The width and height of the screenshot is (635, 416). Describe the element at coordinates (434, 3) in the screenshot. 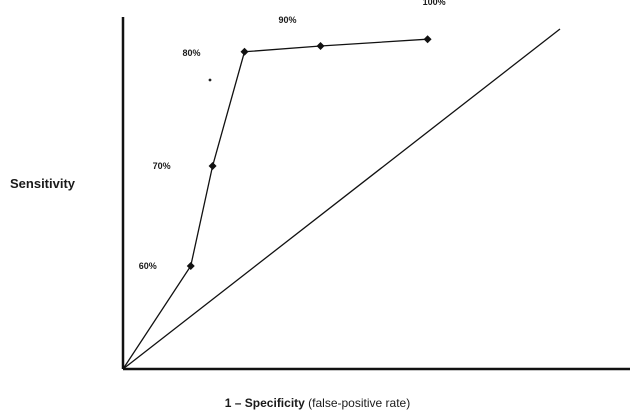

I see `data-label: 100%` at that location.